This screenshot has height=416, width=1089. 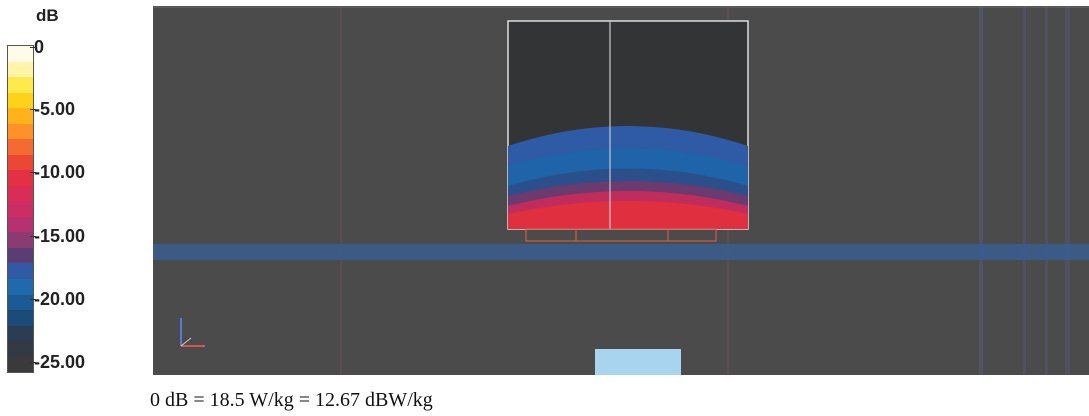 What do you see at coordinates (628, 125) in the screenshot?
I see `field-distribution-inset` at bounding box center [628, 125].